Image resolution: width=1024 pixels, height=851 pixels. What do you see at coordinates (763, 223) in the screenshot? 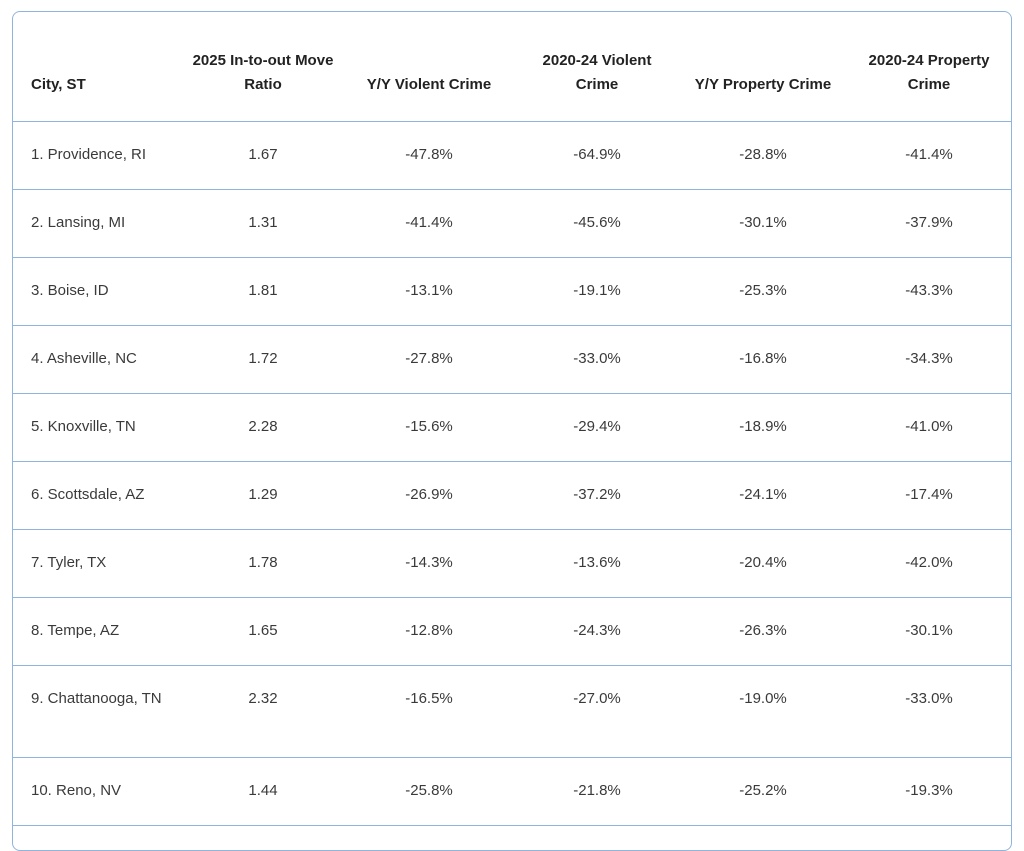
I see `cell-yy-property: -30.1%` at bounding box center [763, 223].